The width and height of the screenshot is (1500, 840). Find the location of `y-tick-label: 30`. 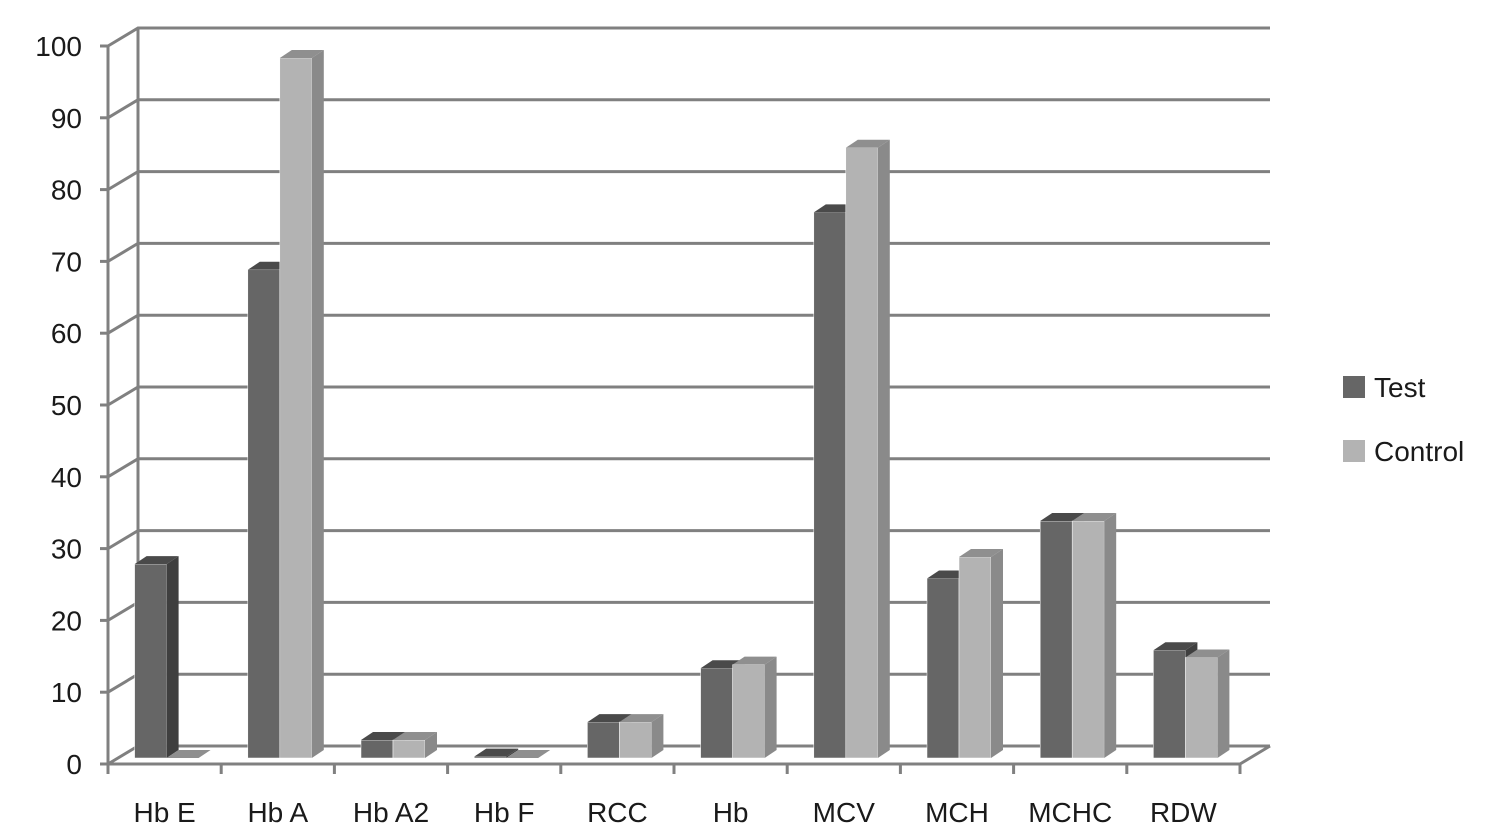

y-tick-label: 30 is located at coordinates (66, 549).